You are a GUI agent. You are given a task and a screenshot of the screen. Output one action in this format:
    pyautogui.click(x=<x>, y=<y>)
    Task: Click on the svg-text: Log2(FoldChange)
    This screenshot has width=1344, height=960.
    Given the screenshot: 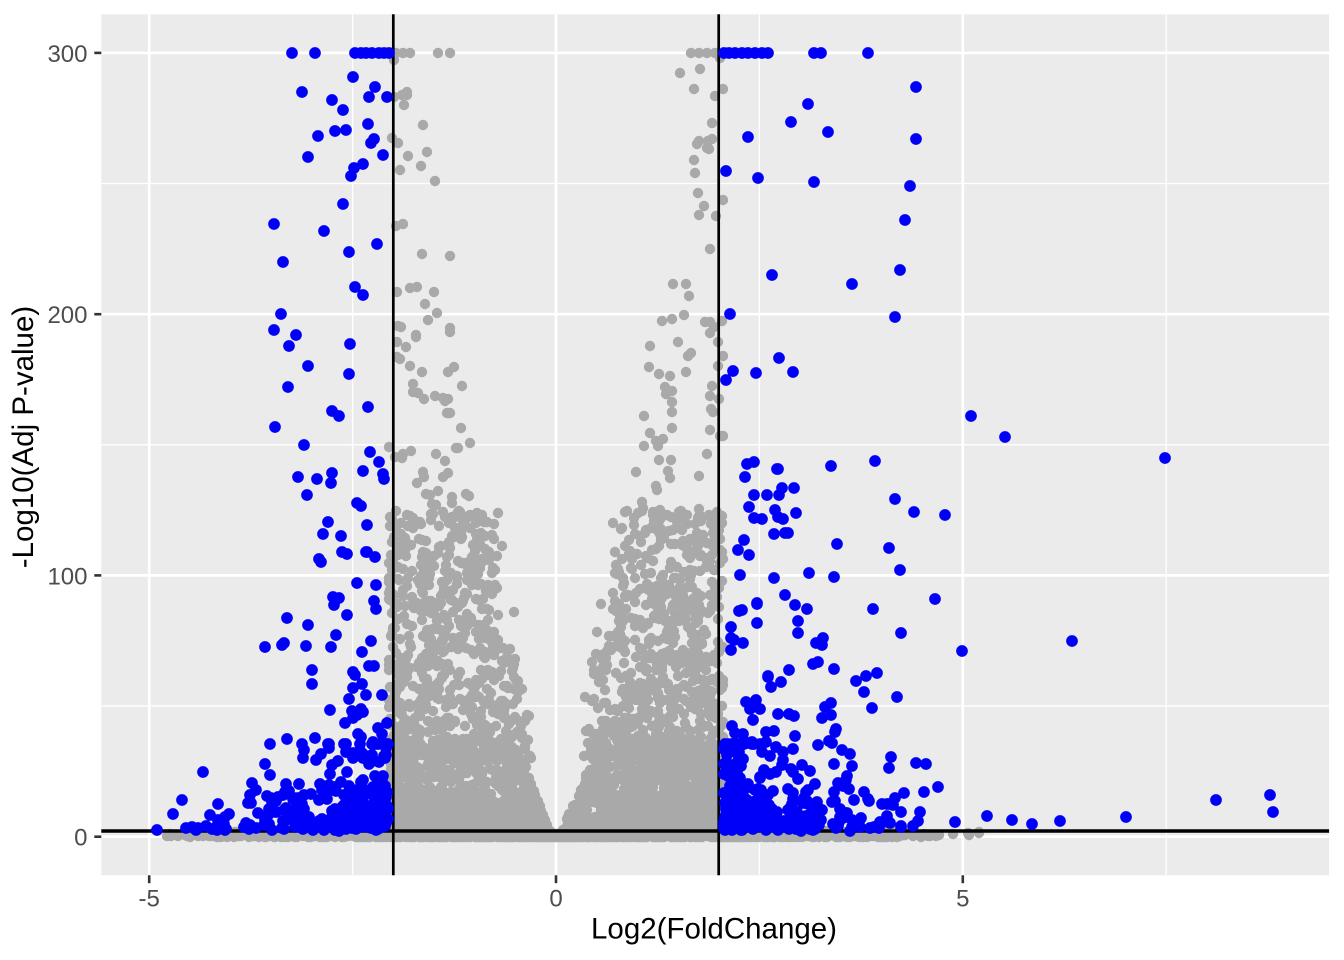 What is the action you would take?
    pyautogui.click(x=714, y=929)
    